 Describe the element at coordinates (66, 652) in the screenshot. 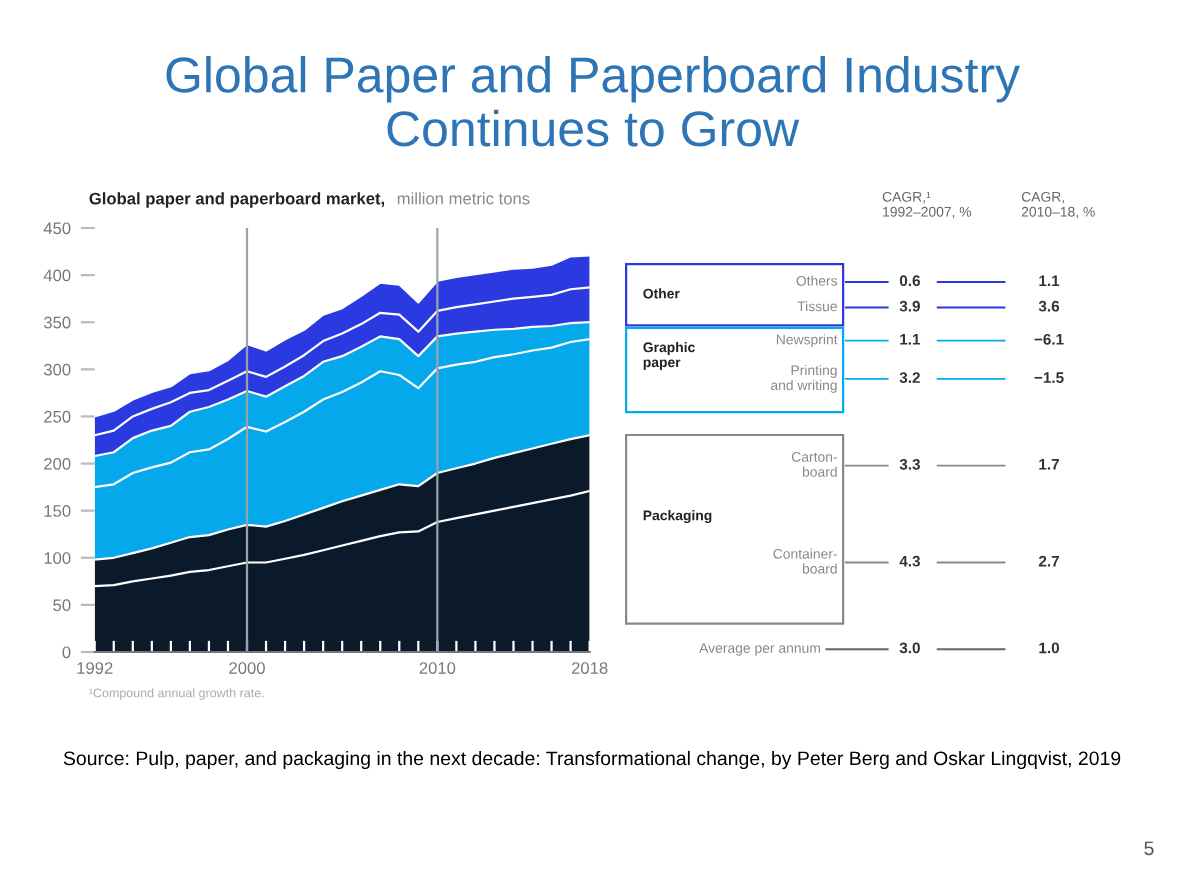

I see `y-tick-label: 0` at that location.